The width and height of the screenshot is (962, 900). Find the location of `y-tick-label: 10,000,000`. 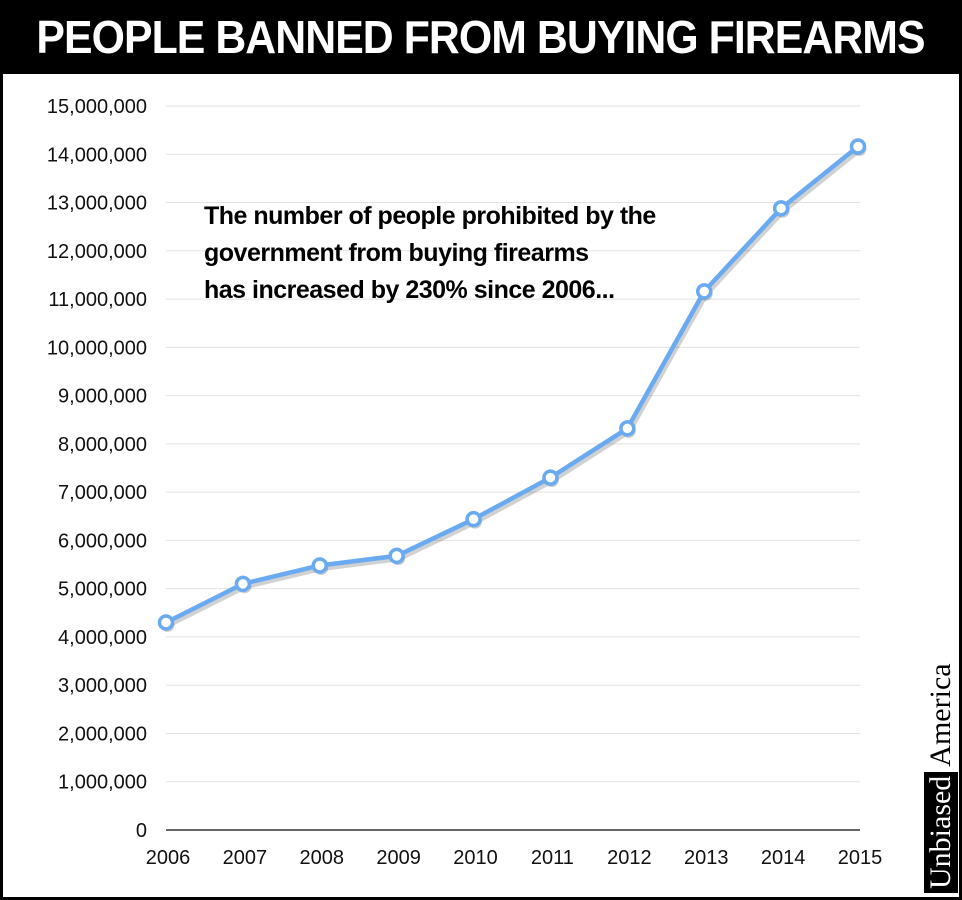

y-tick-label: 10,000,000 is located at coordinates (97, 348).